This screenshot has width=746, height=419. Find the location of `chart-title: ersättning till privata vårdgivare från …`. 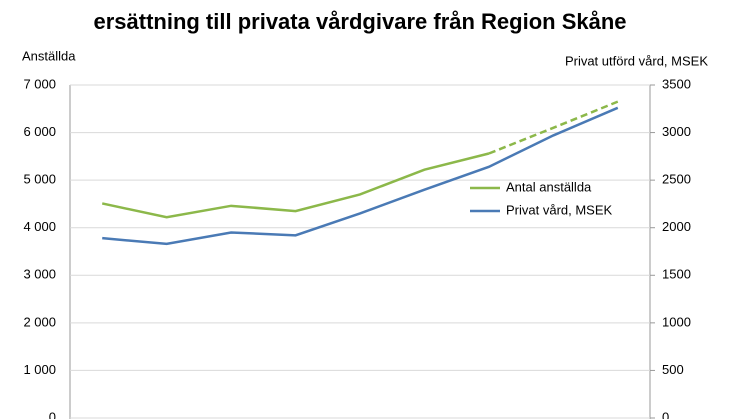

chart-title: ersättning till privata vårdgivare från … is located at coordinates (359, 21).